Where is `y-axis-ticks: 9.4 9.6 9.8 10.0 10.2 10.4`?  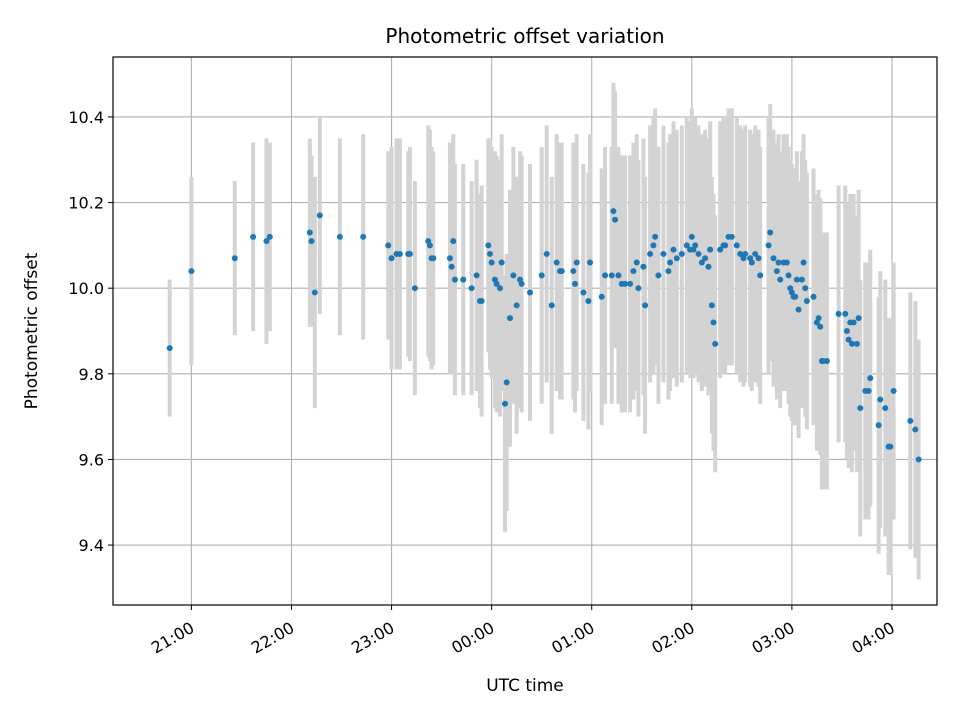
y-axis-ticks: 9.4 9.6 9.8 10.0 10.2 10.4 is located at coordinates (90, 331).